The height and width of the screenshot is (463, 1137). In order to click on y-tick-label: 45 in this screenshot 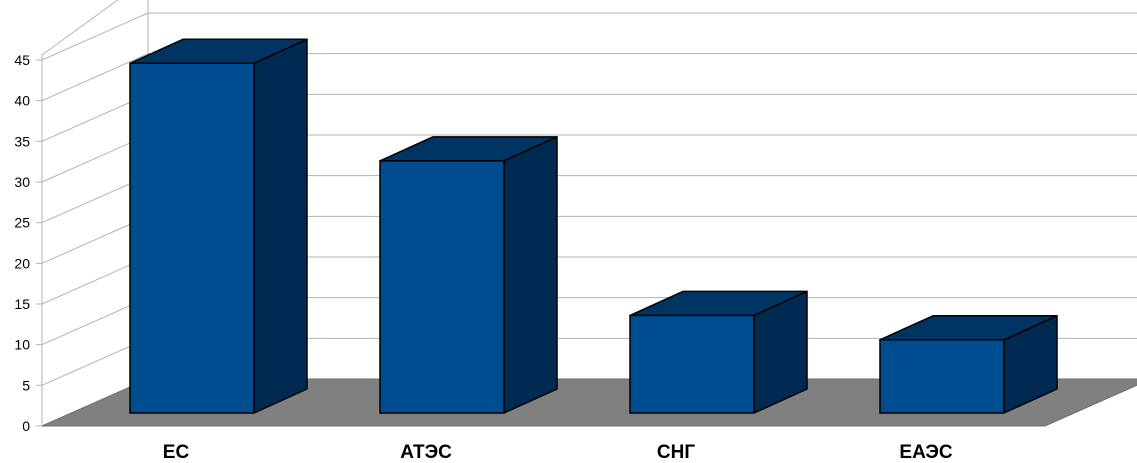, I will do `click(22, 60)`.